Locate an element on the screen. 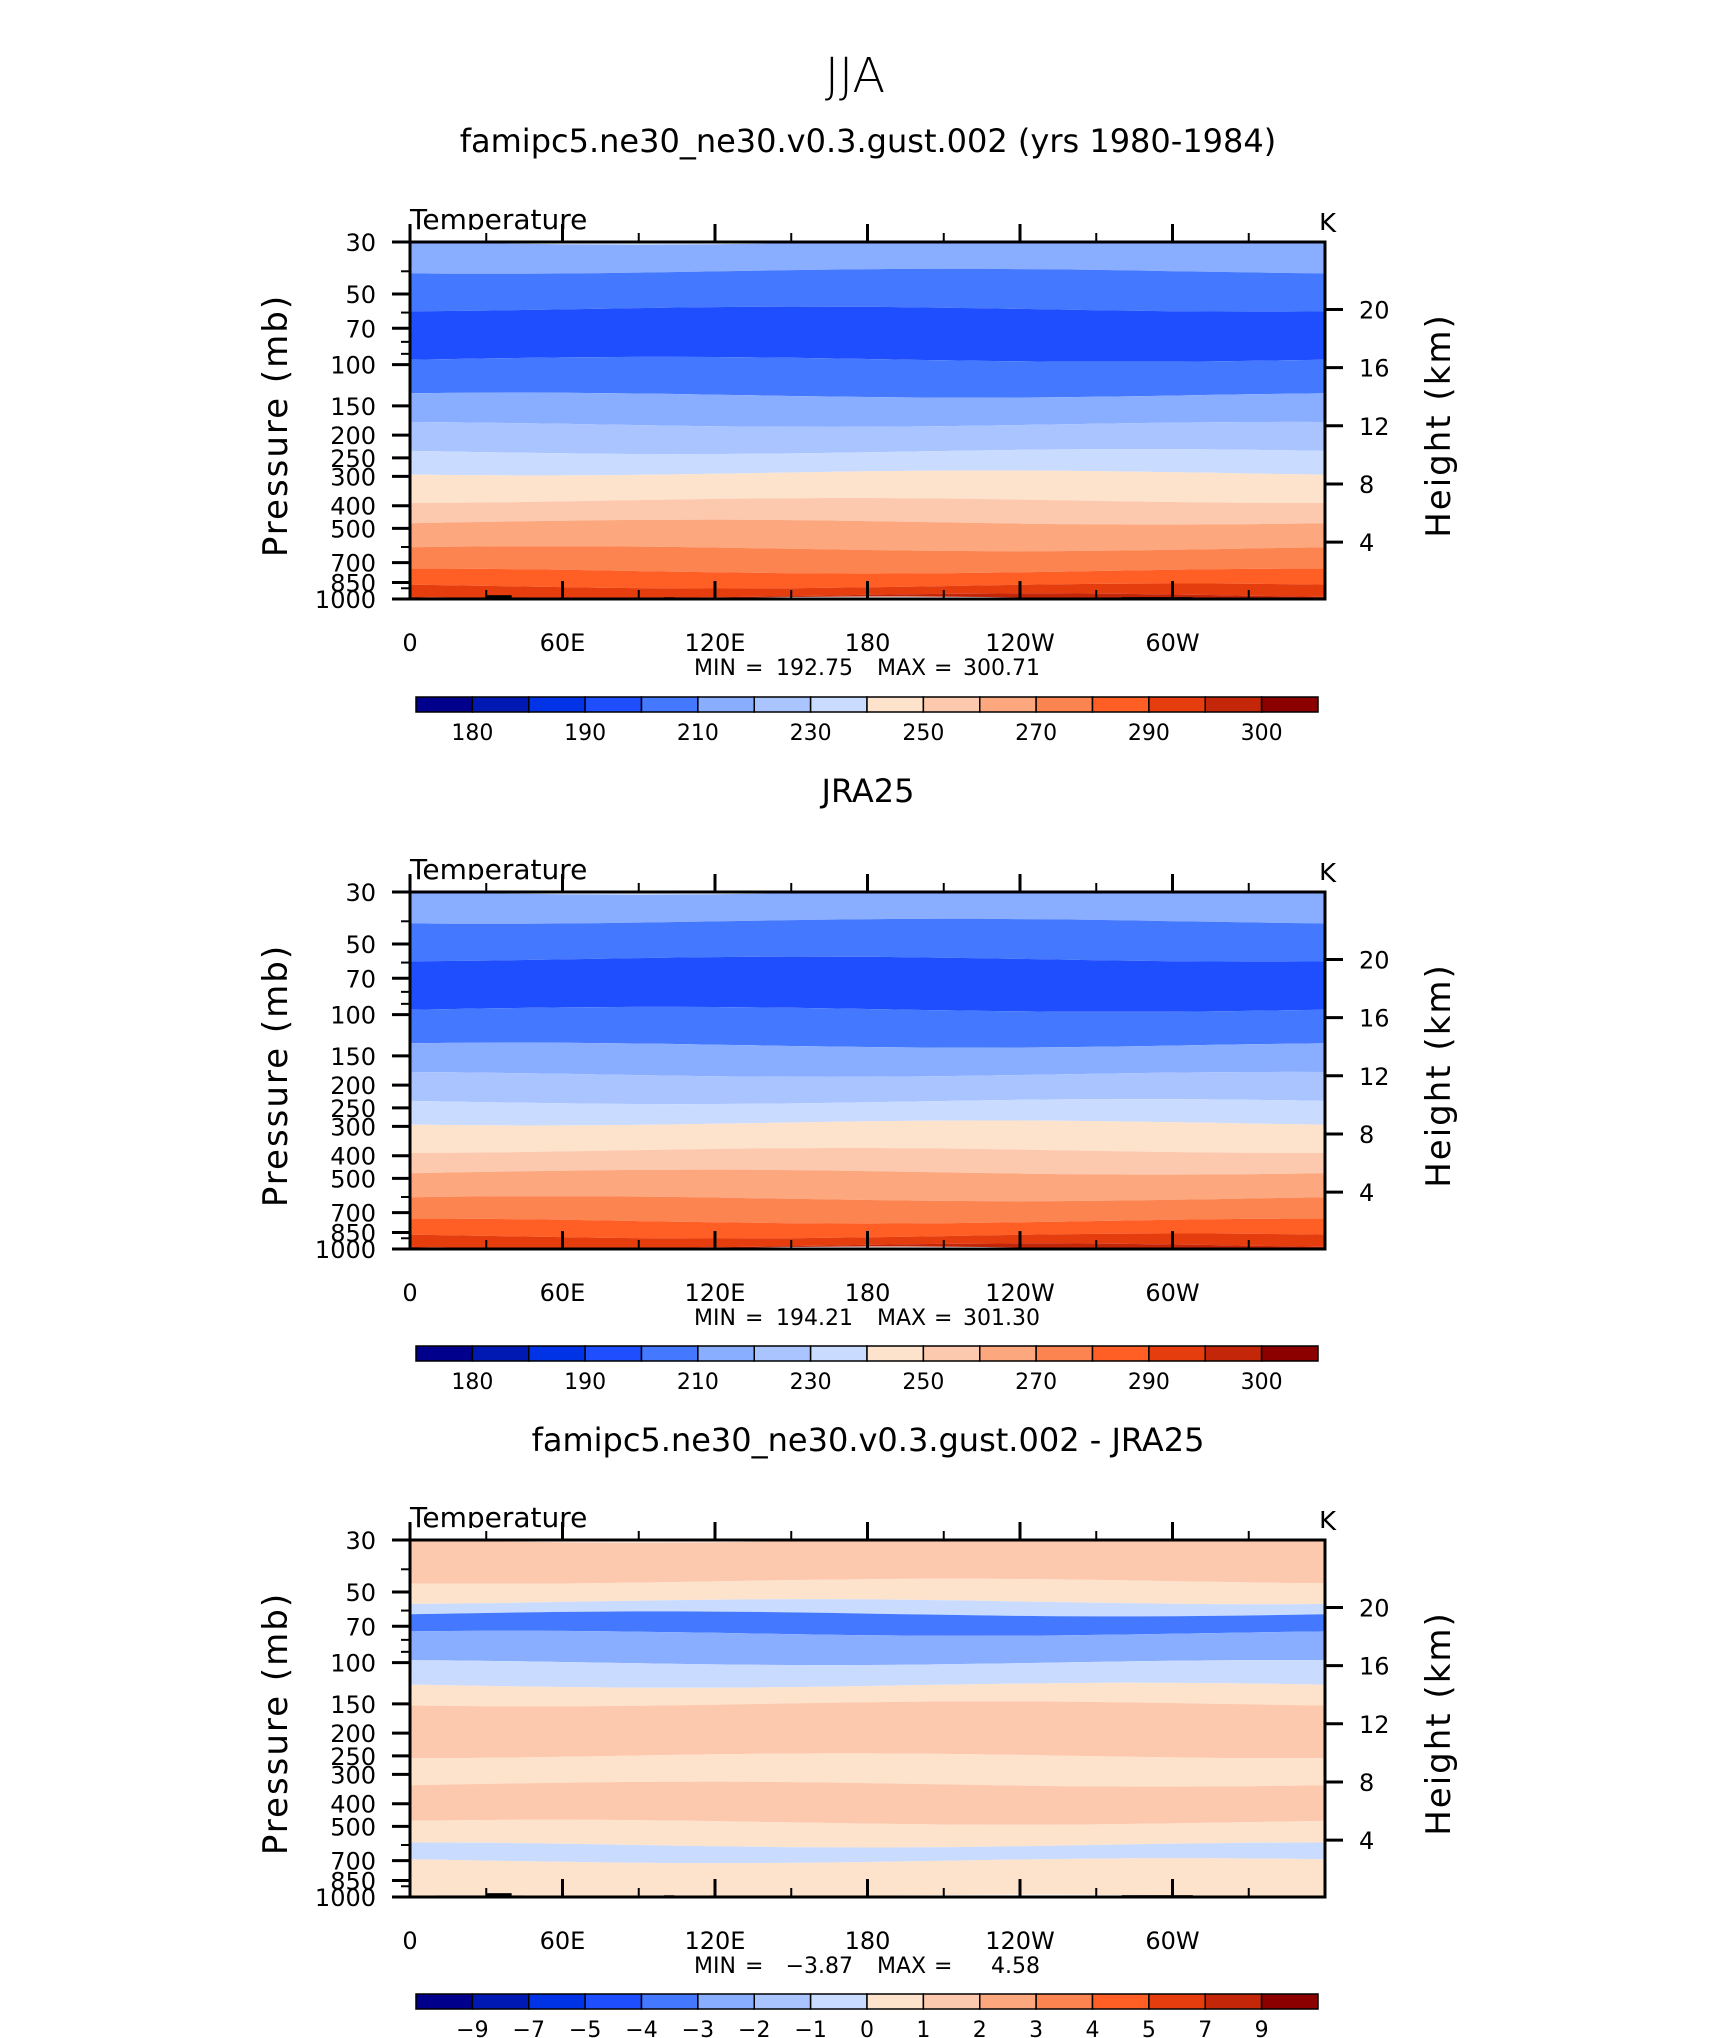 This screenshot has width=1710, height=2038. min-value: 194.21 is located at coordinates (814, 1318).